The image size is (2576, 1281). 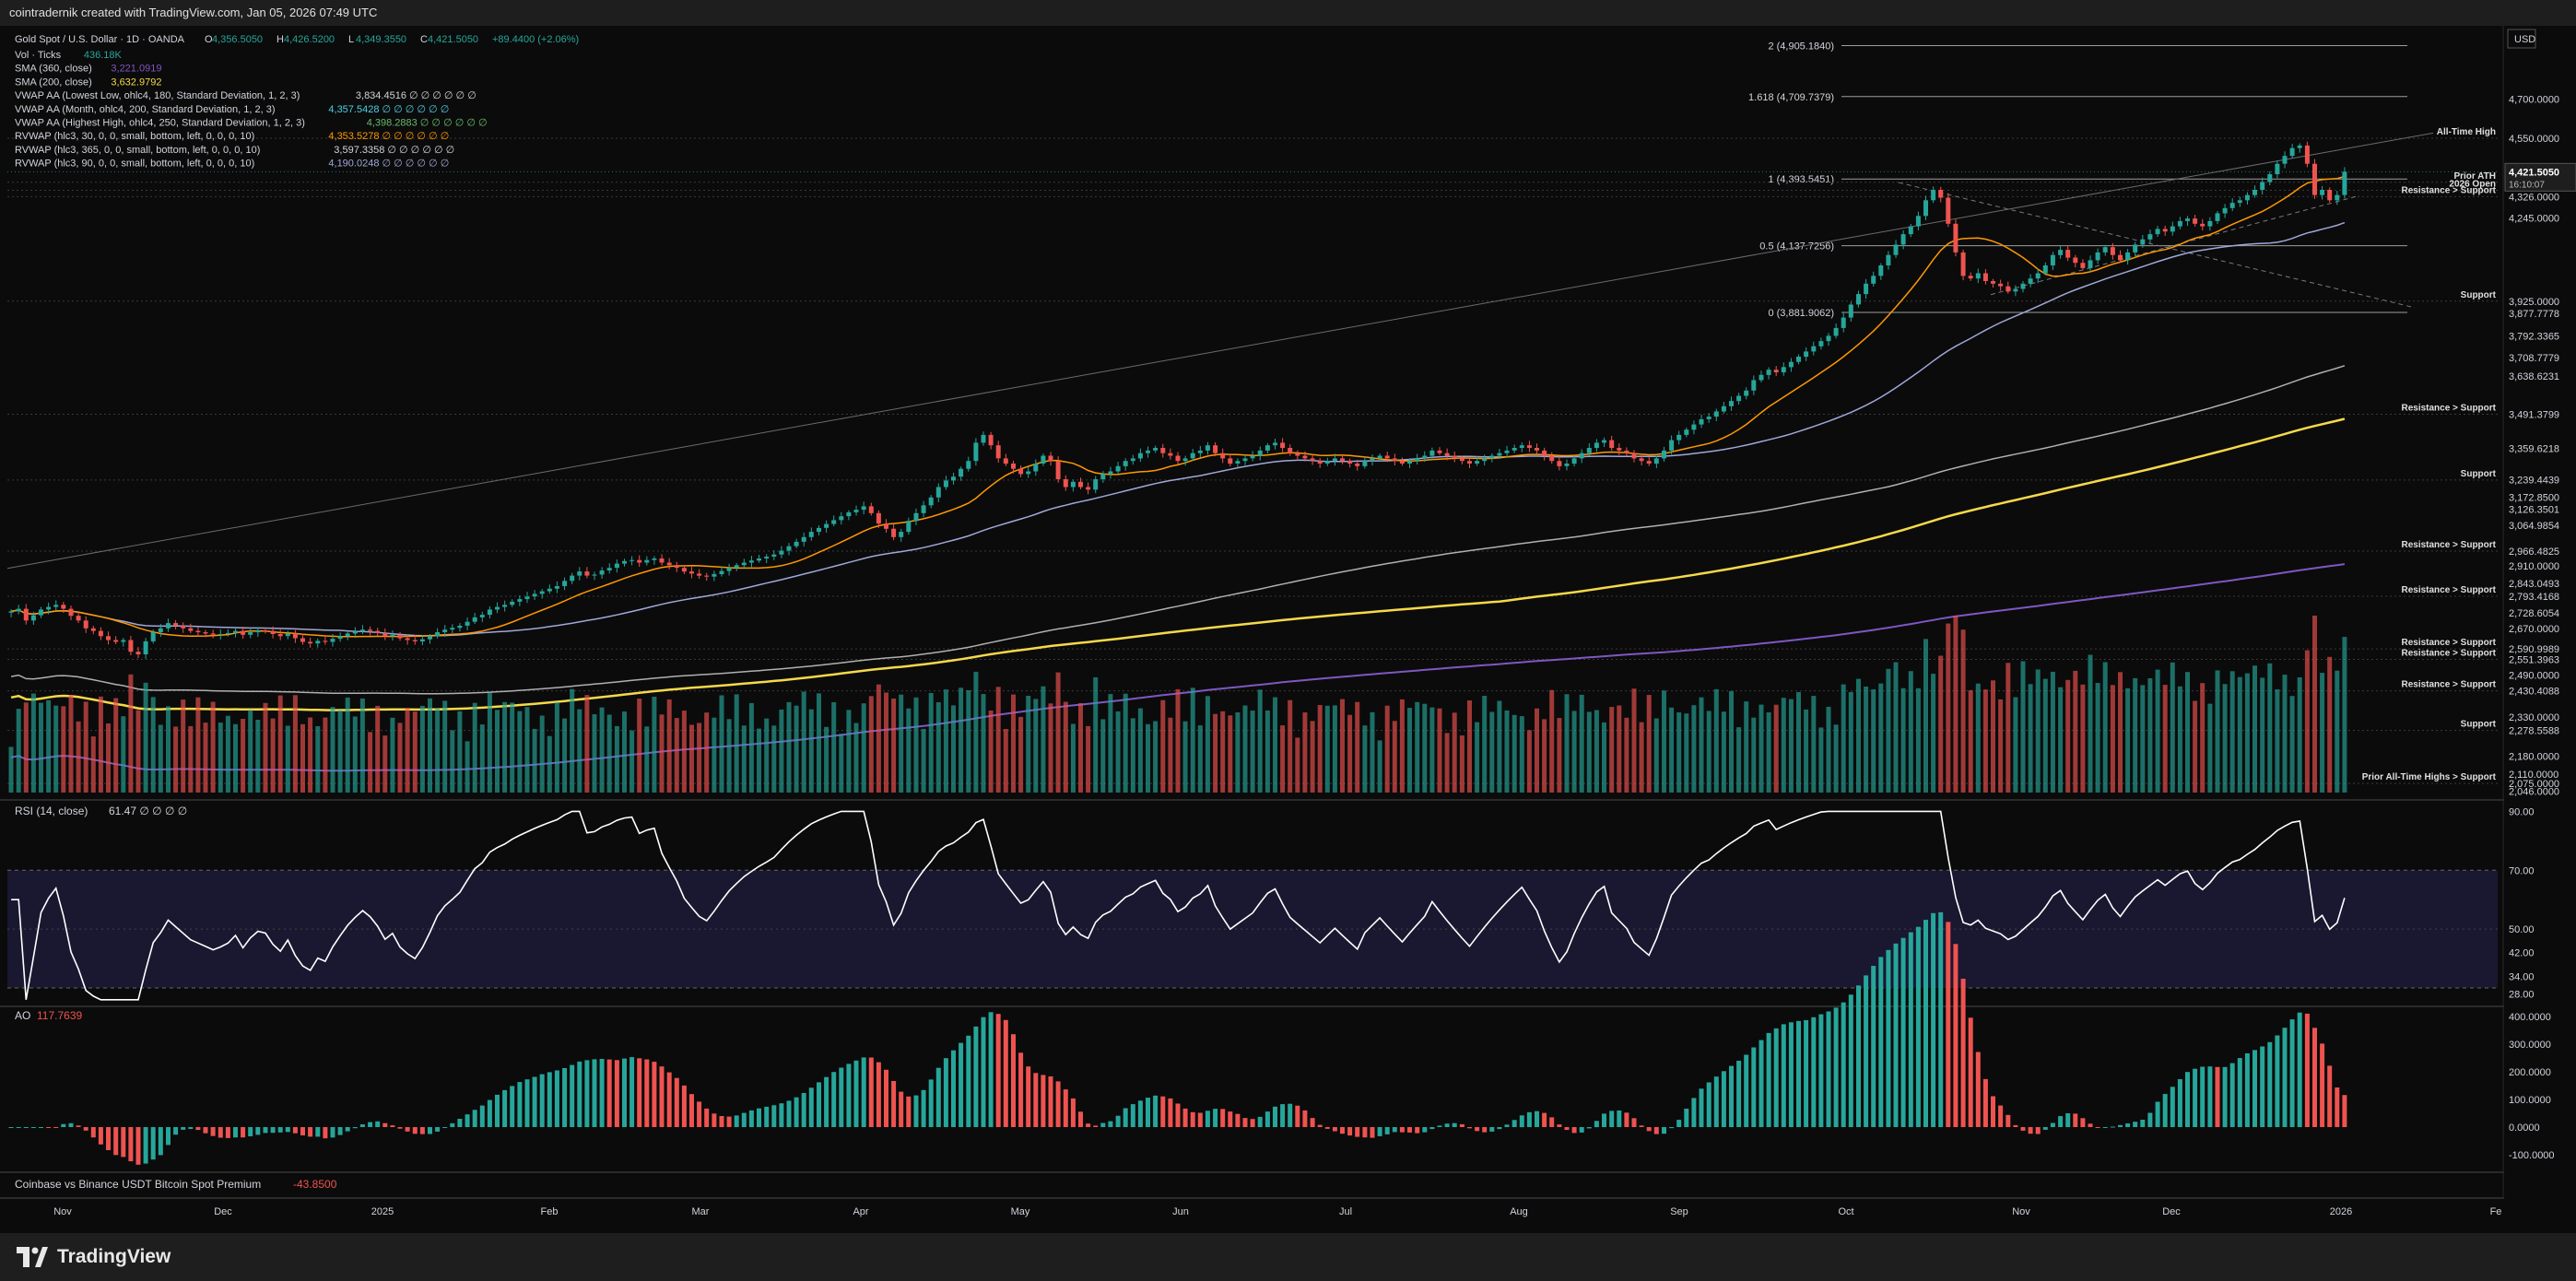 What do you see at coordinates (38, 55) in the screenshot?
I see `legend-indicator-label: Vol · Ticks` at bounding box center [38, 55].